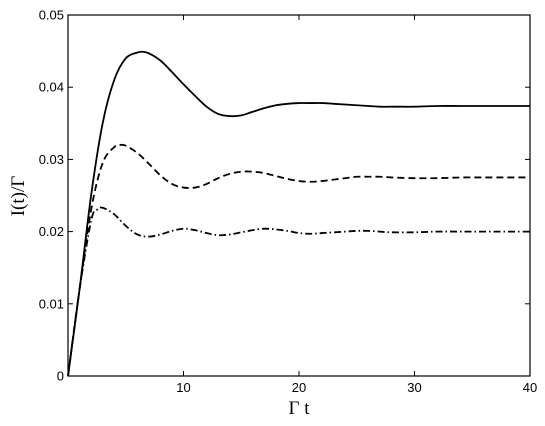  What do you see at coordinates (299, 387) in the screenshot?
I see `x-tick-label: 20` at bounding box center [299, 387].